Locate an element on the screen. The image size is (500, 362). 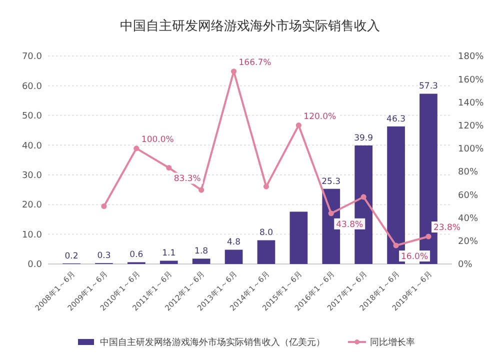
legend-label: 同比增长率 is located at coordinates (392, 342).